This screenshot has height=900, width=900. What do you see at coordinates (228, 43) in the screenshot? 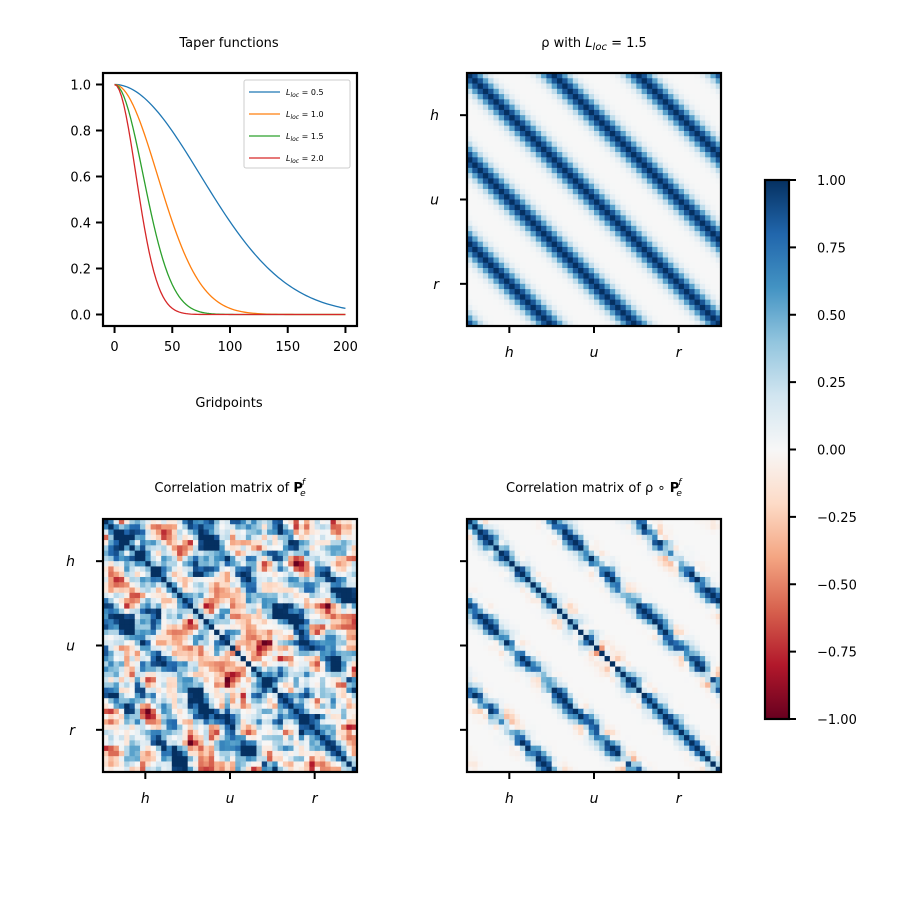
I see `taper-title: Taper functions` at bounding box center [228, 43].